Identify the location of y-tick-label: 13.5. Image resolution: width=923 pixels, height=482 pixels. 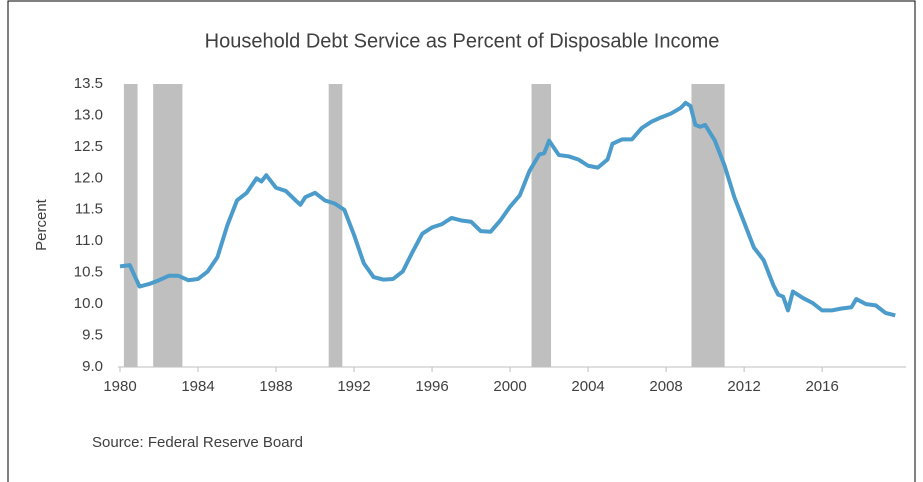
(88, 83).